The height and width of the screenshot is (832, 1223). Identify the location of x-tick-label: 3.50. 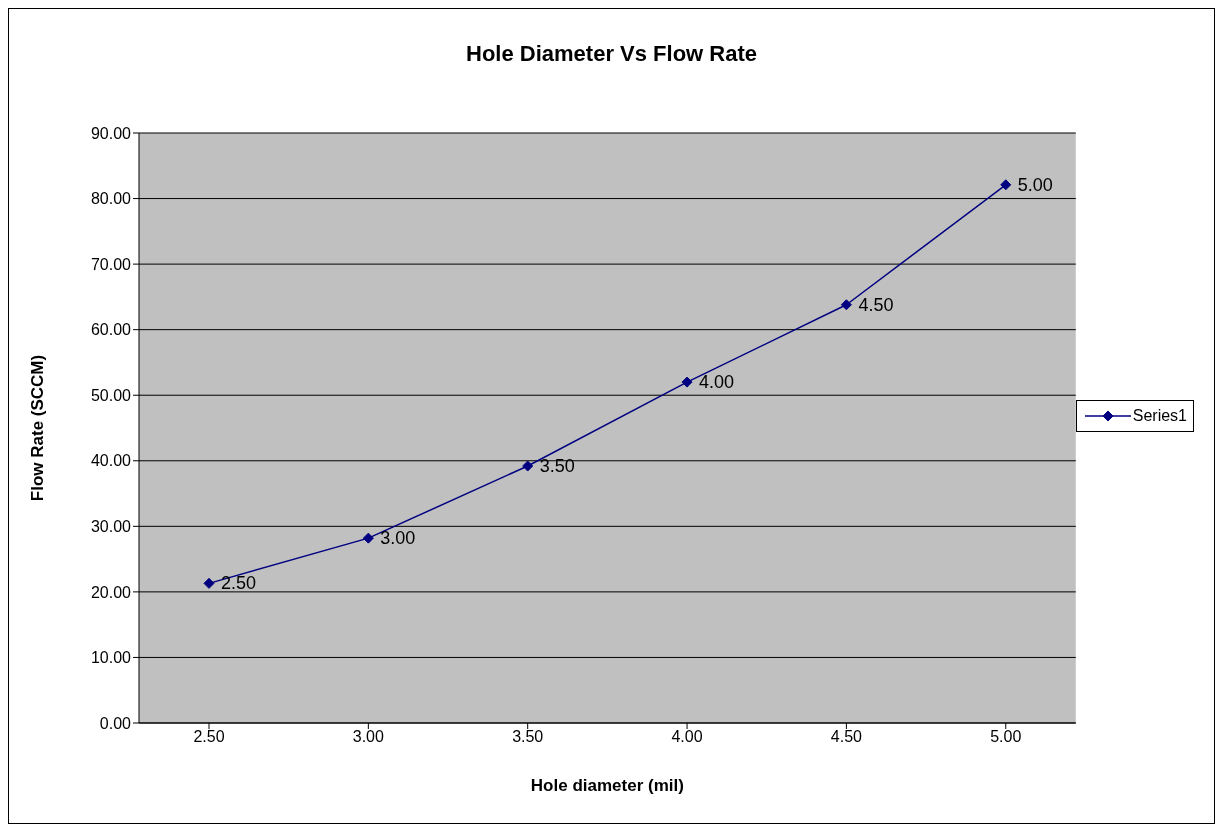
(528, 737).